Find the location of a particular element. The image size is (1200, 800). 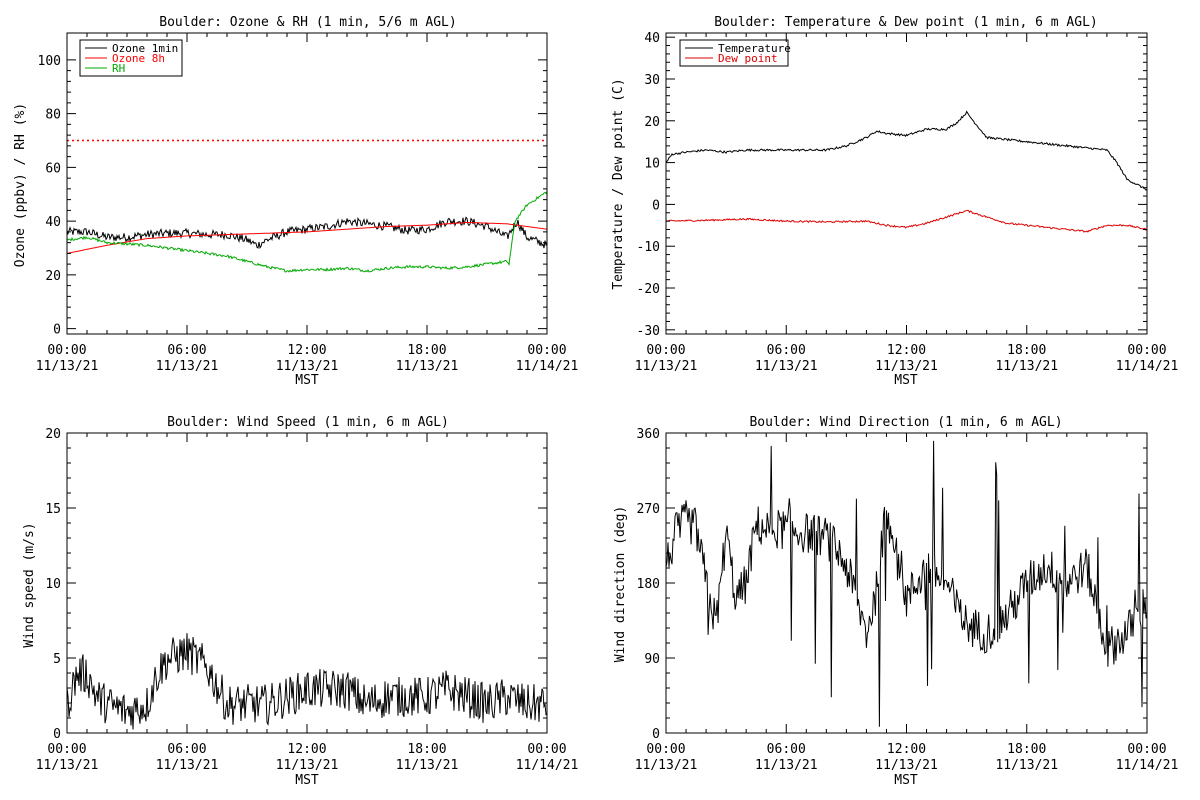

wind-speed-xtick-time: 18:00 is located at coordinates (426, 749).